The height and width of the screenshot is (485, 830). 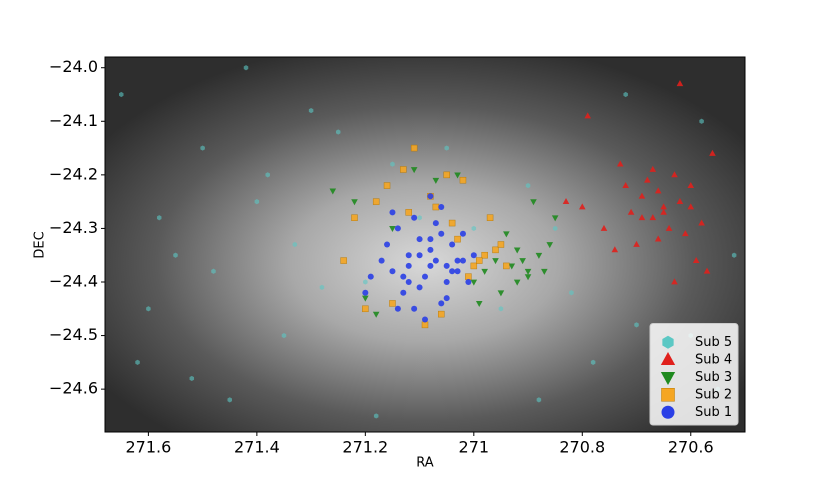 I want to click on y-tick-label: −24.4, so click(x=73, y=281).